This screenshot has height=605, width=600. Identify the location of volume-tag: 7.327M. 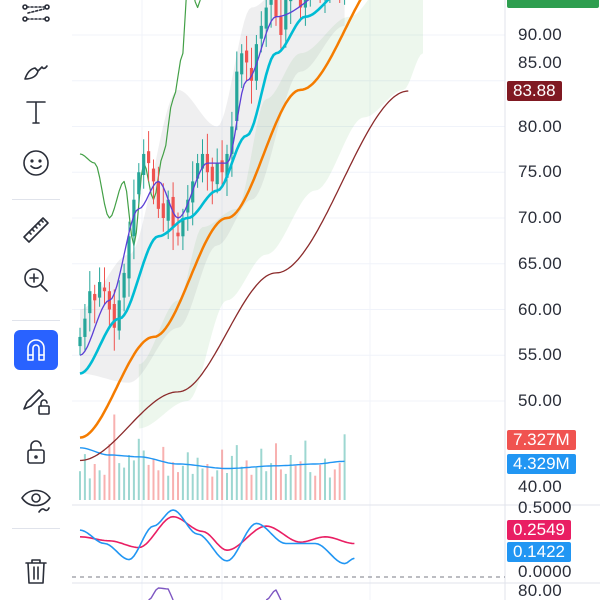
(541, 440).